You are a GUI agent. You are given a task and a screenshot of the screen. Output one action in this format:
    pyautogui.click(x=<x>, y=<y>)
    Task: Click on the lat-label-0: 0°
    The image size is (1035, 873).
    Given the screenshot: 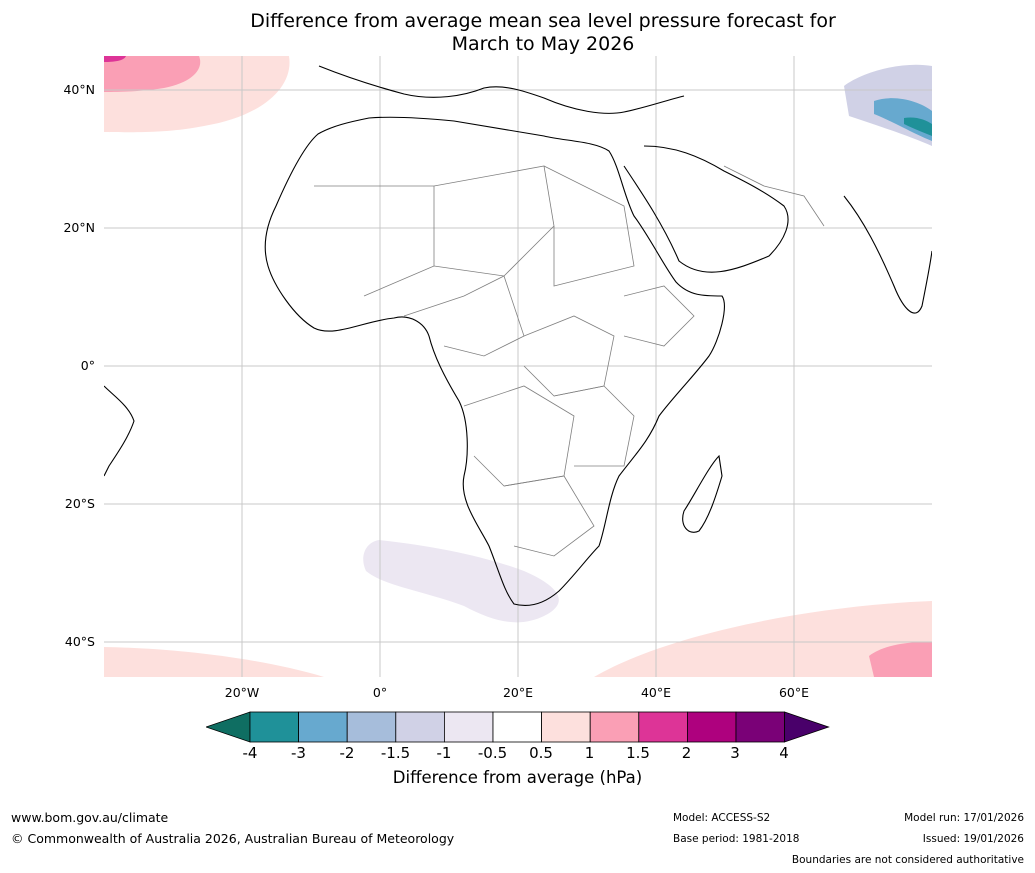 What is the action you would take?
    pyautogui.click(x=87, y=365)
    